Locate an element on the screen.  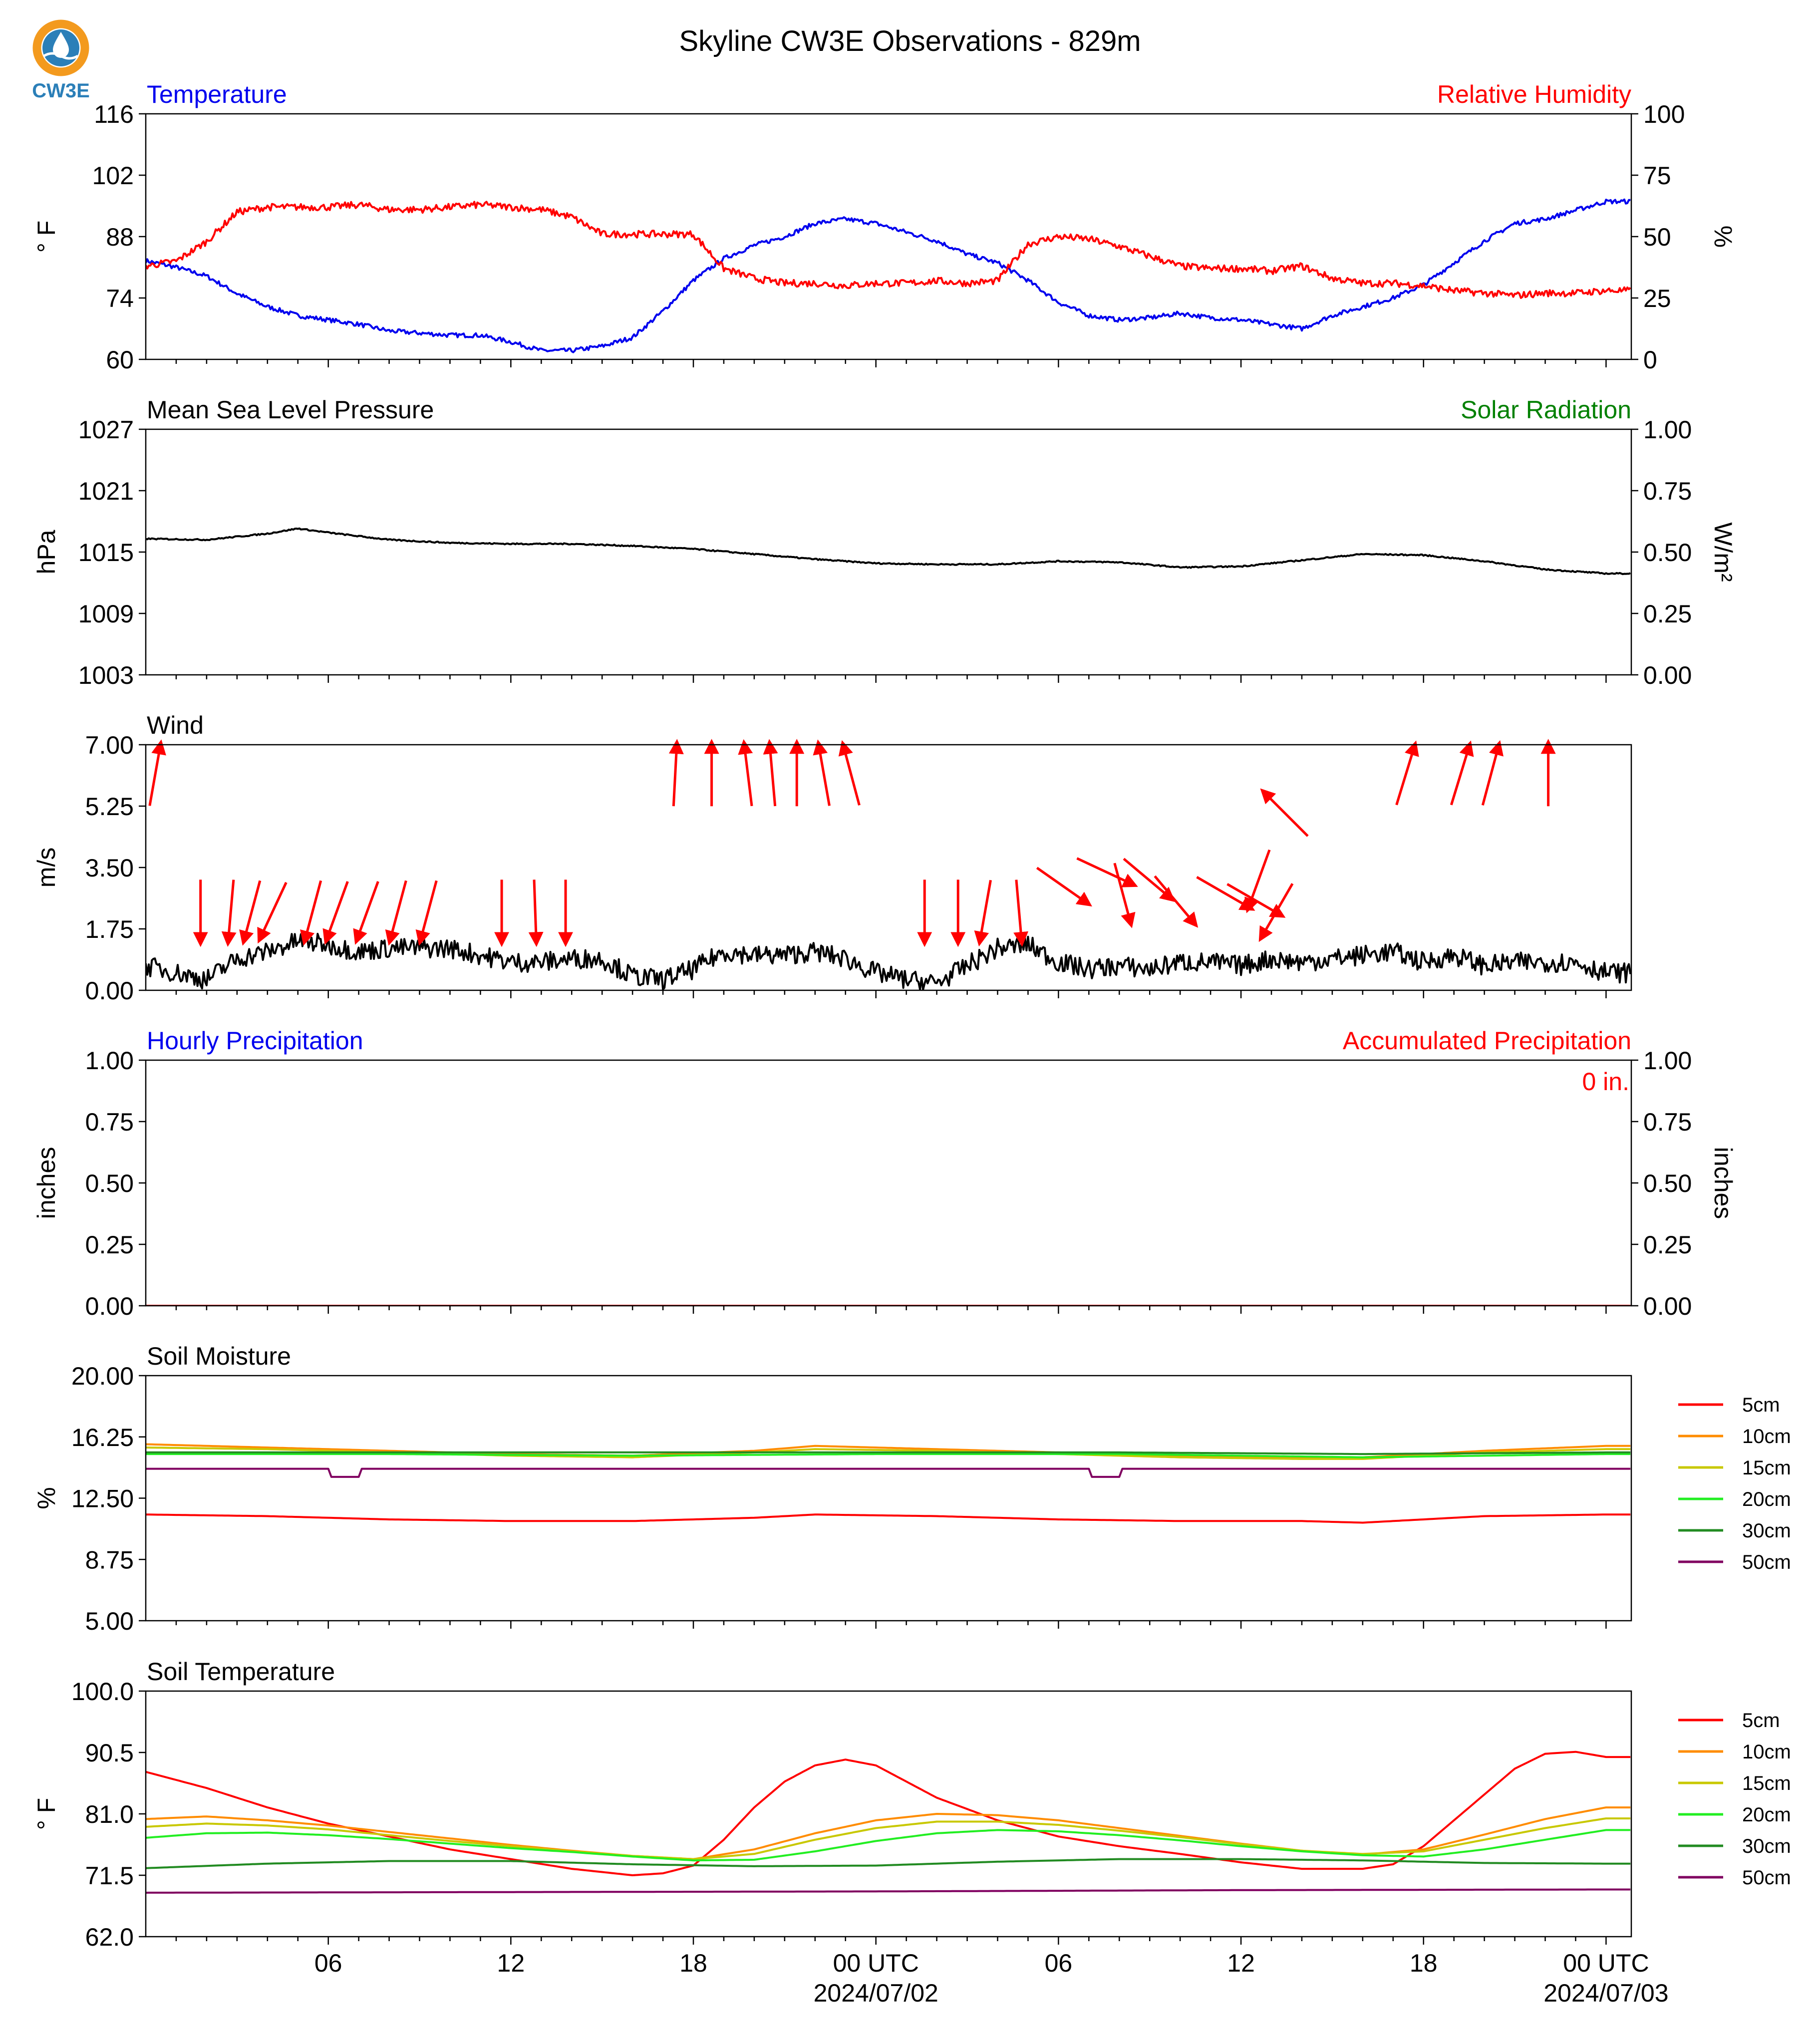
y-tick-label: 8.75 is located at coordinates (109, 1560).